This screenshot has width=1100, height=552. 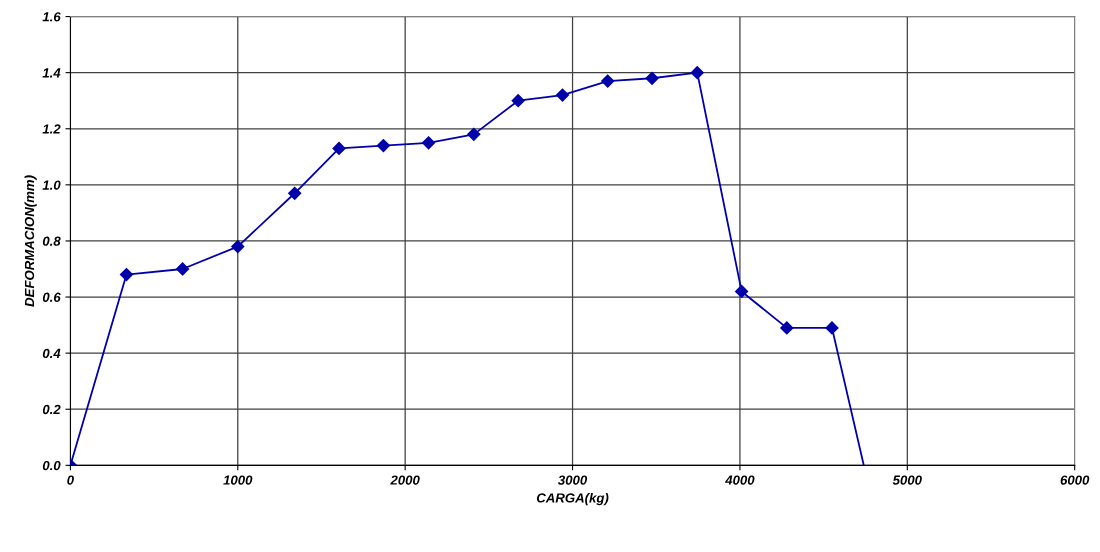 What do you see at coordinates (51, 129) in the screenshot?
I see `y-tick-label: 1.2` at bounding box center [51, 129].